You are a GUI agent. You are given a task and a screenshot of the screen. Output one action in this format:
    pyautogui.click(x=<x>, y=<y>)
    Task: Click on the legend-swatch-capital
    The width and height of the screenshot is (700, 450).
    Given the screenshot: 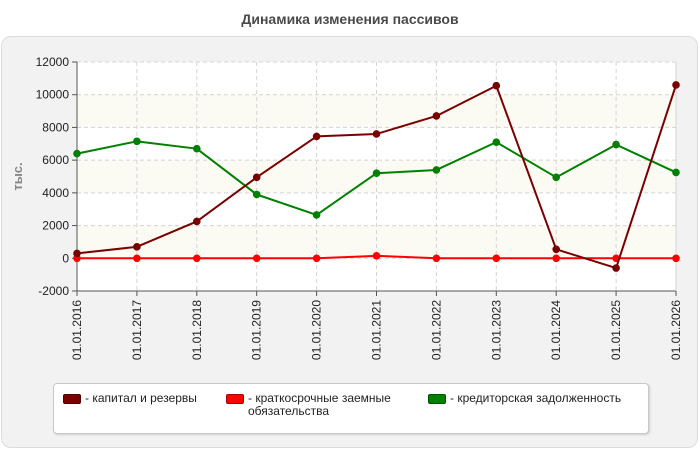 What is the action you would take?
    pyautogui.click(x=72, y=399)
    